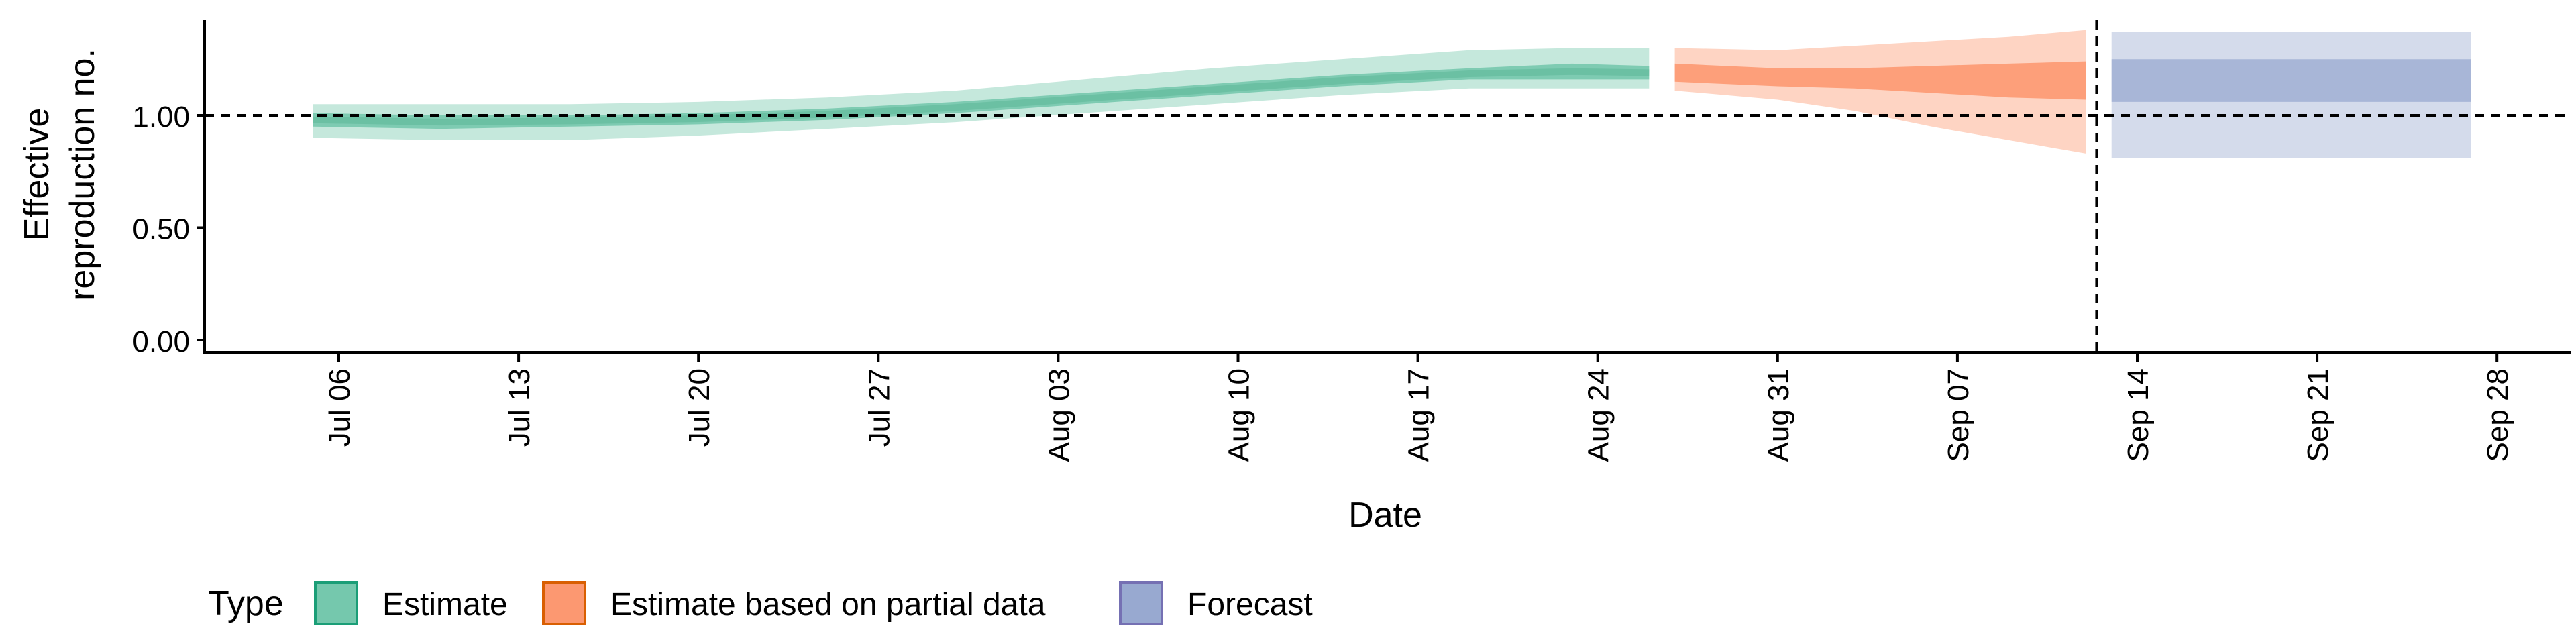  What do you see at coordinates (1250, 605) in the screenshot?
I see `legend-label-forecast: Forecast` at bounding box center [1250, 605].